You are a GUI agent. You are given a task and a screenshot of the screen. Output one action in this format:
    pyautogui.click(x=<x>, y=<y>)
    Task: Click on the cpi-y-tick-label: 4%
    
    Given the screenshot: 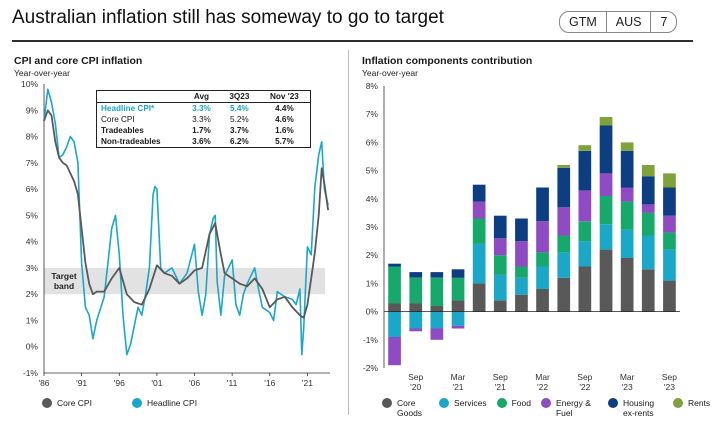 What is the action you would take?
    pyautogui.click(x=32, y=242)
    